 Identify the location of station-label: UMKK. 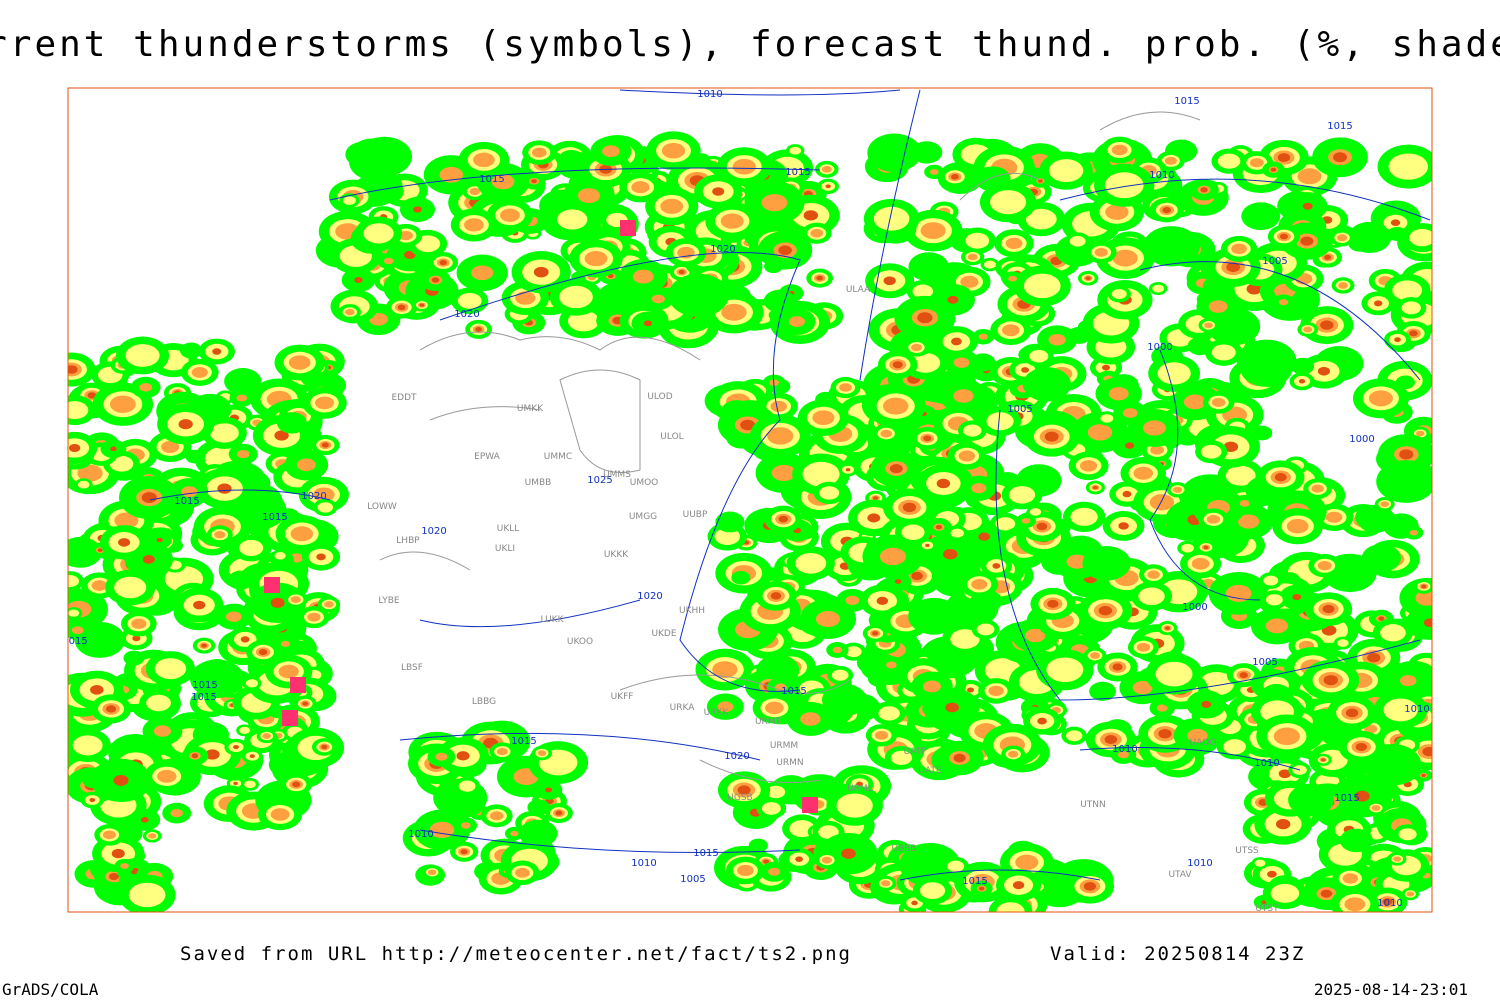
(530, 409).